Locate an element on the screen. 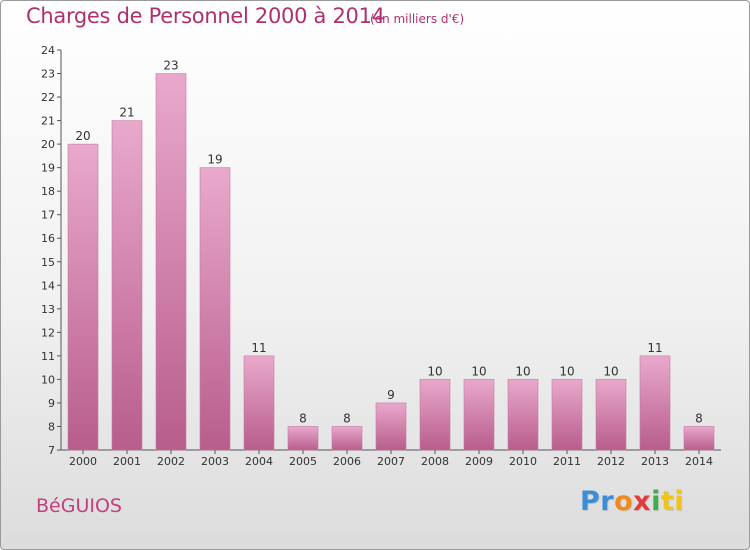  bar-2013 is located at coordinates (655, 403).